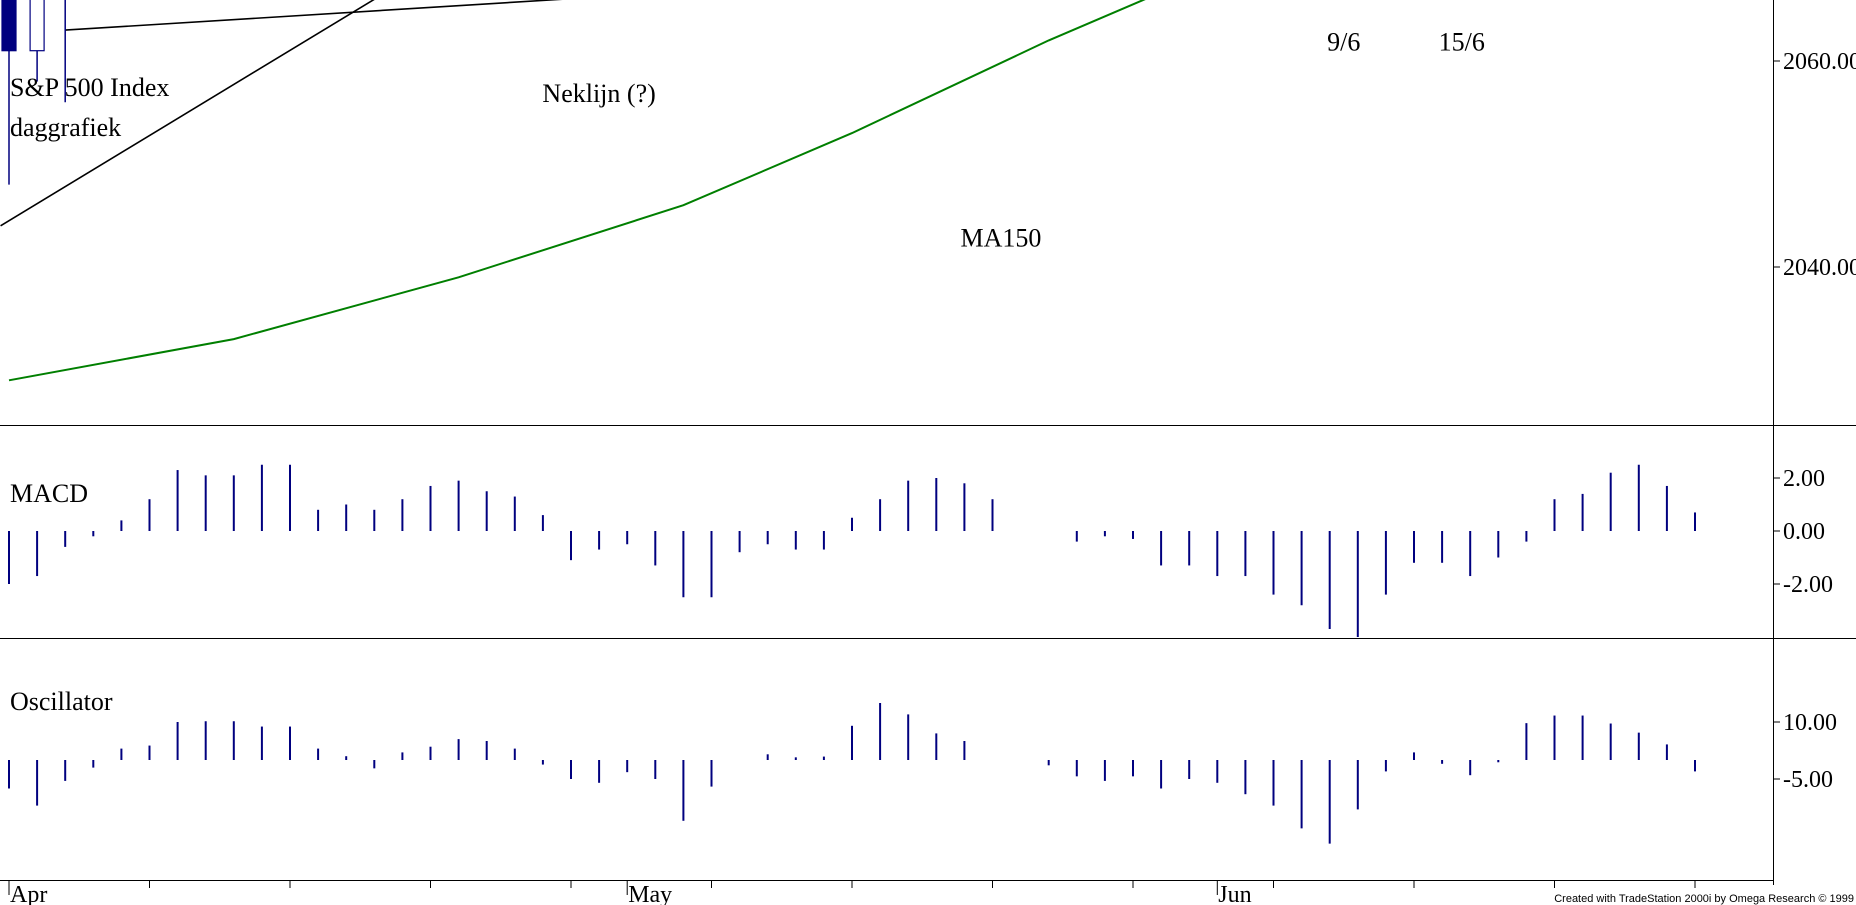  I want to click on annotation-15-6: 15/6, so click(1462, 42).